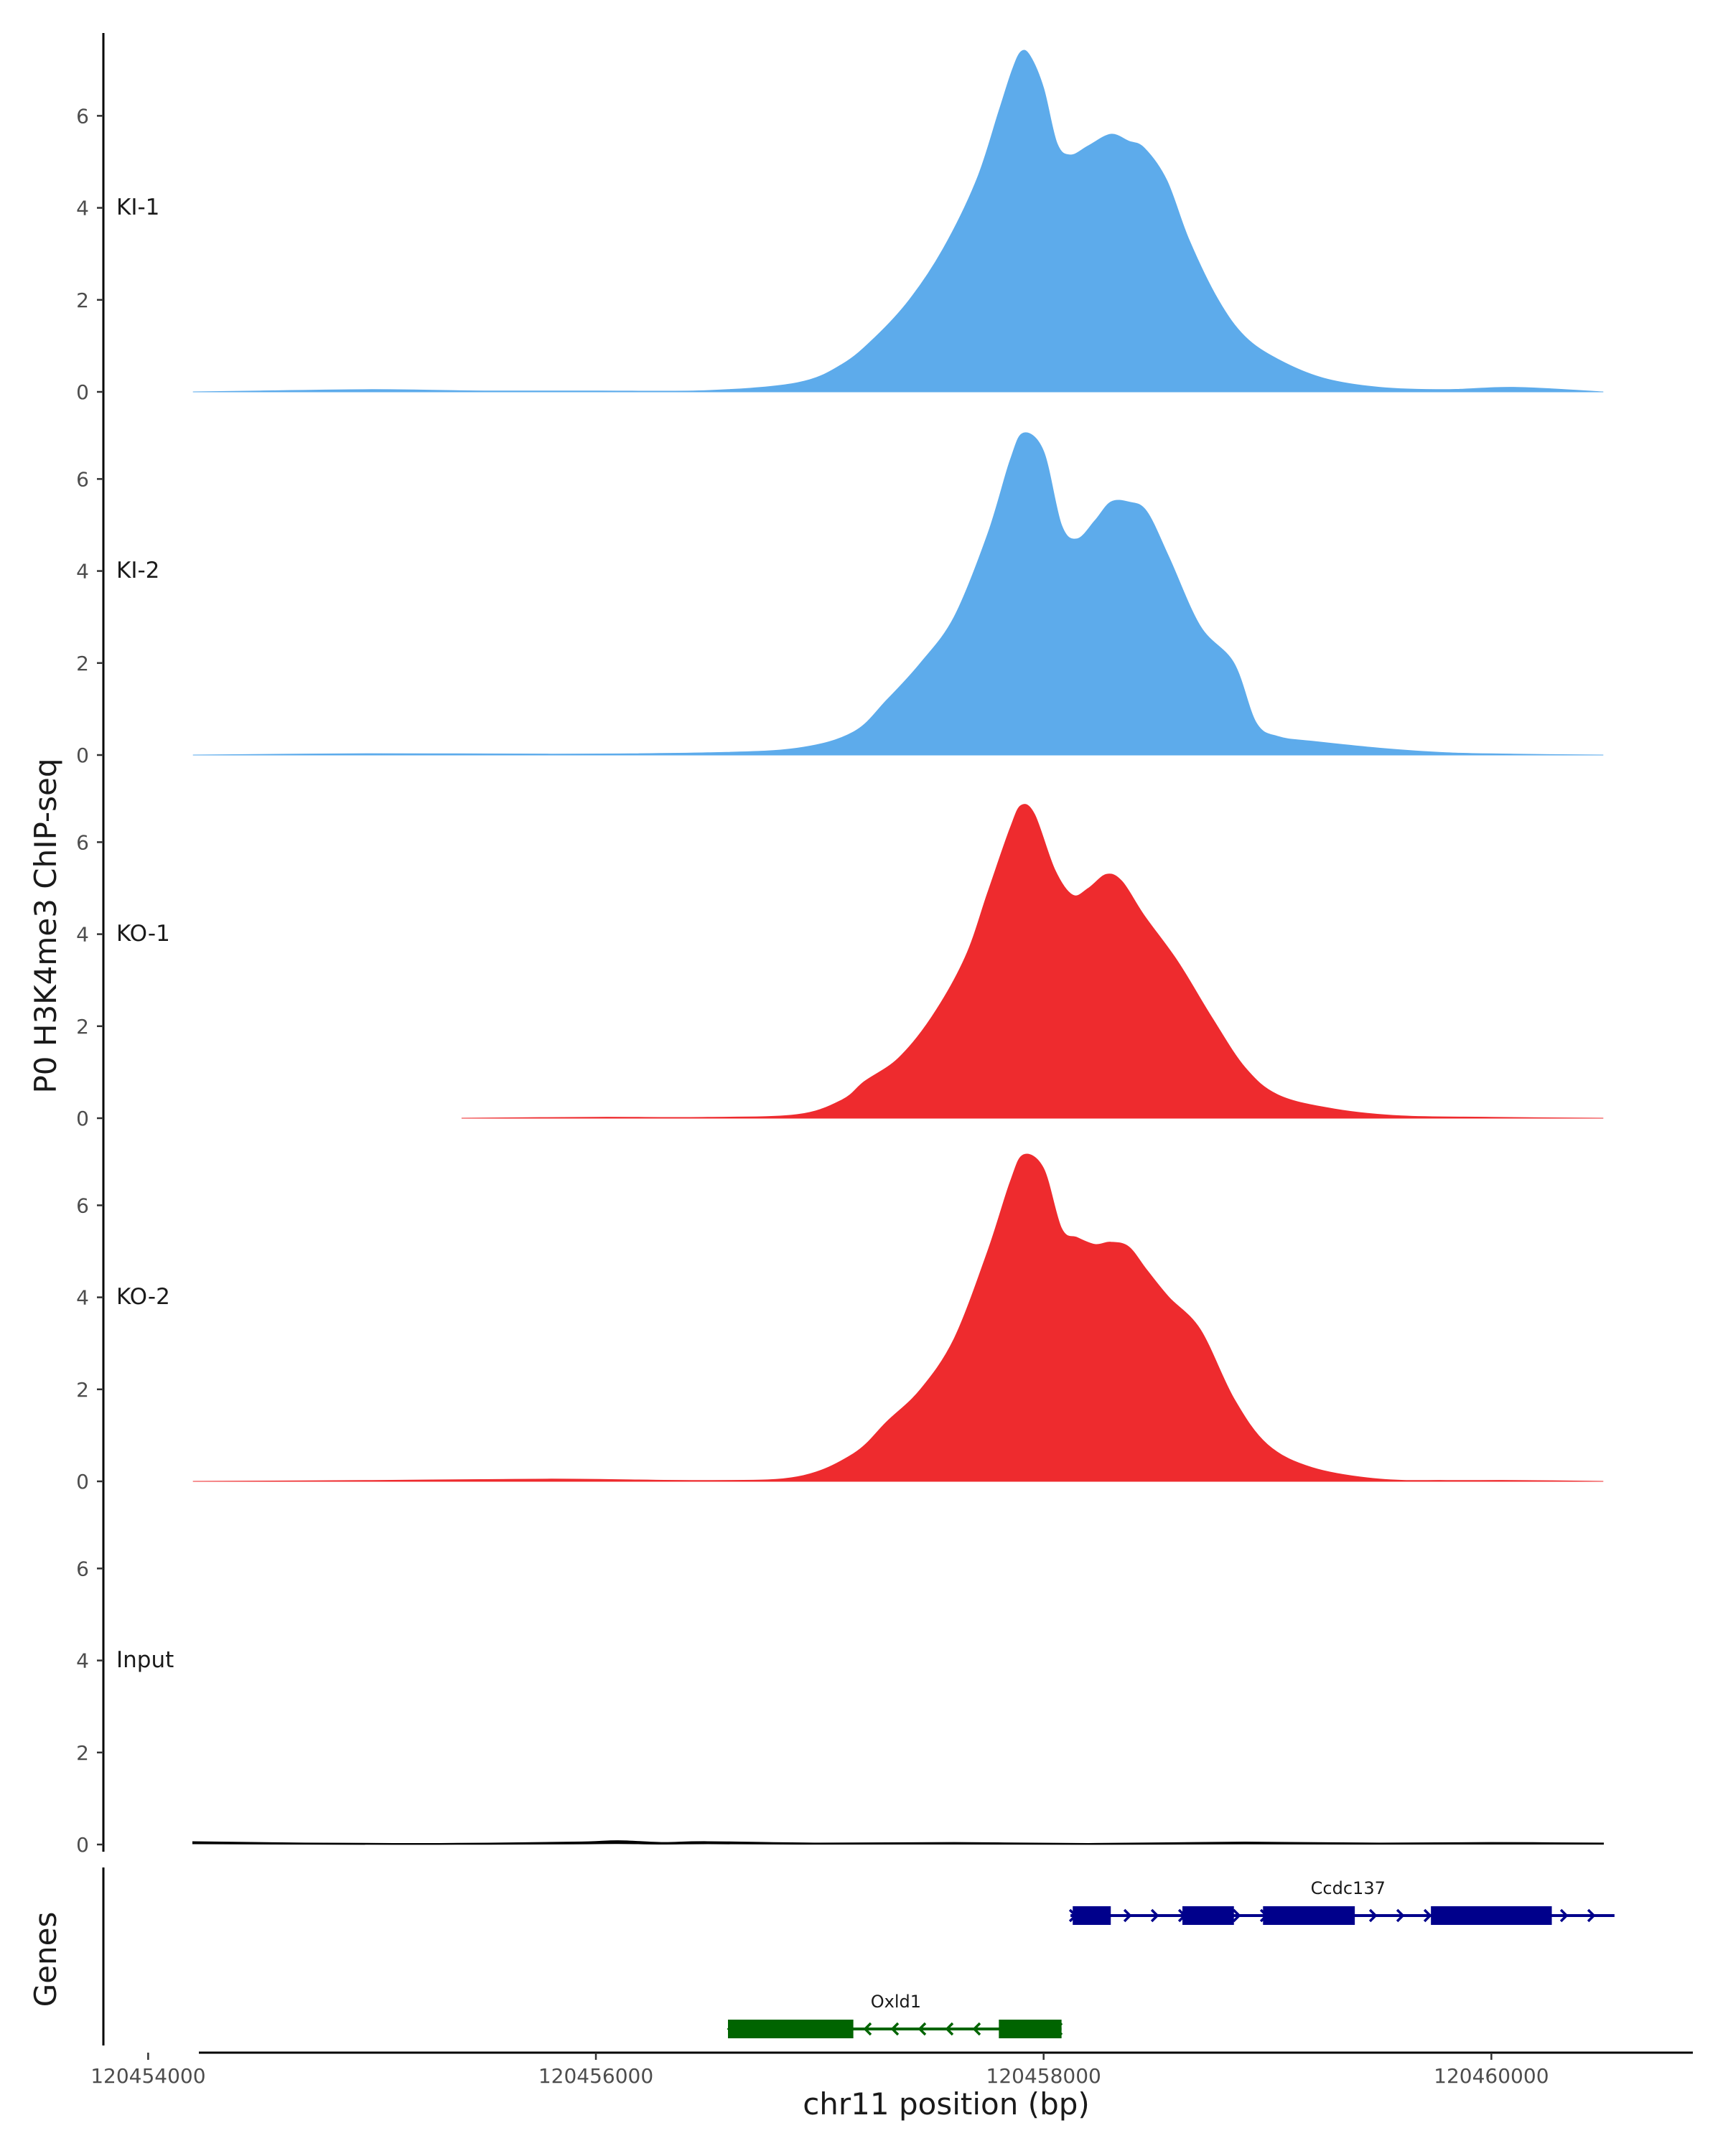 The image size is (1723, 2156). I want to click on gene-name-label: Oxld1, so click(896, 2002).